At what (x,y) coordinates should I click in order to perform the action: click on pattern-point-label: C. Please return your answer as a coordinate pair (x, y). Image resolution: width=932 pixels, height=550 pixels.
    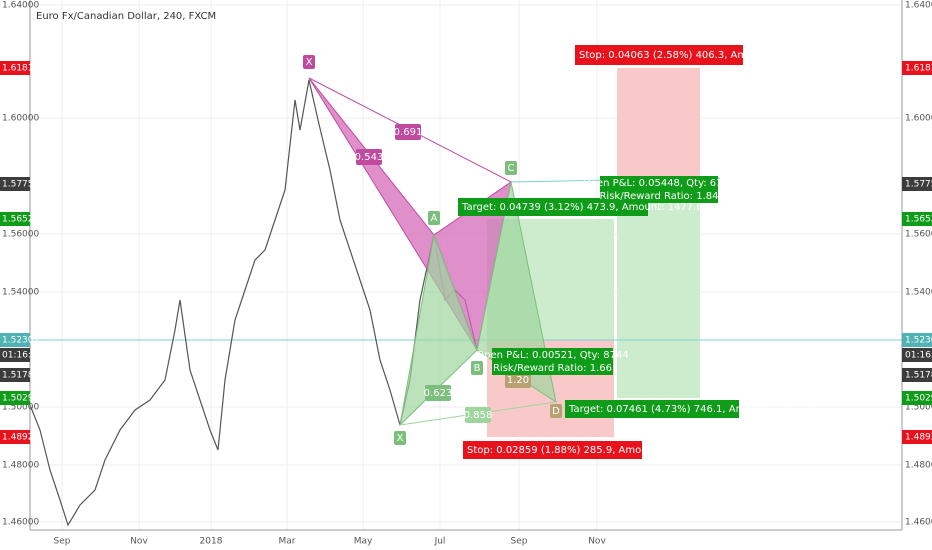
    Looking at the image, I should click on (511, 168).